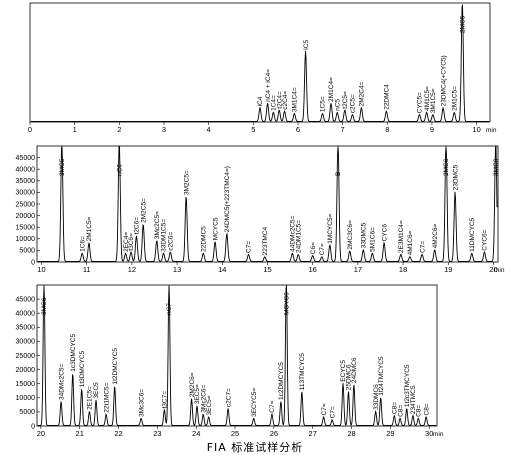 The image size is (510, 455). What do you see at coordinates (203, 398) in the screenshot?
I see `peak-label: 3Mc2C6=` at bounding box center [203, 398].